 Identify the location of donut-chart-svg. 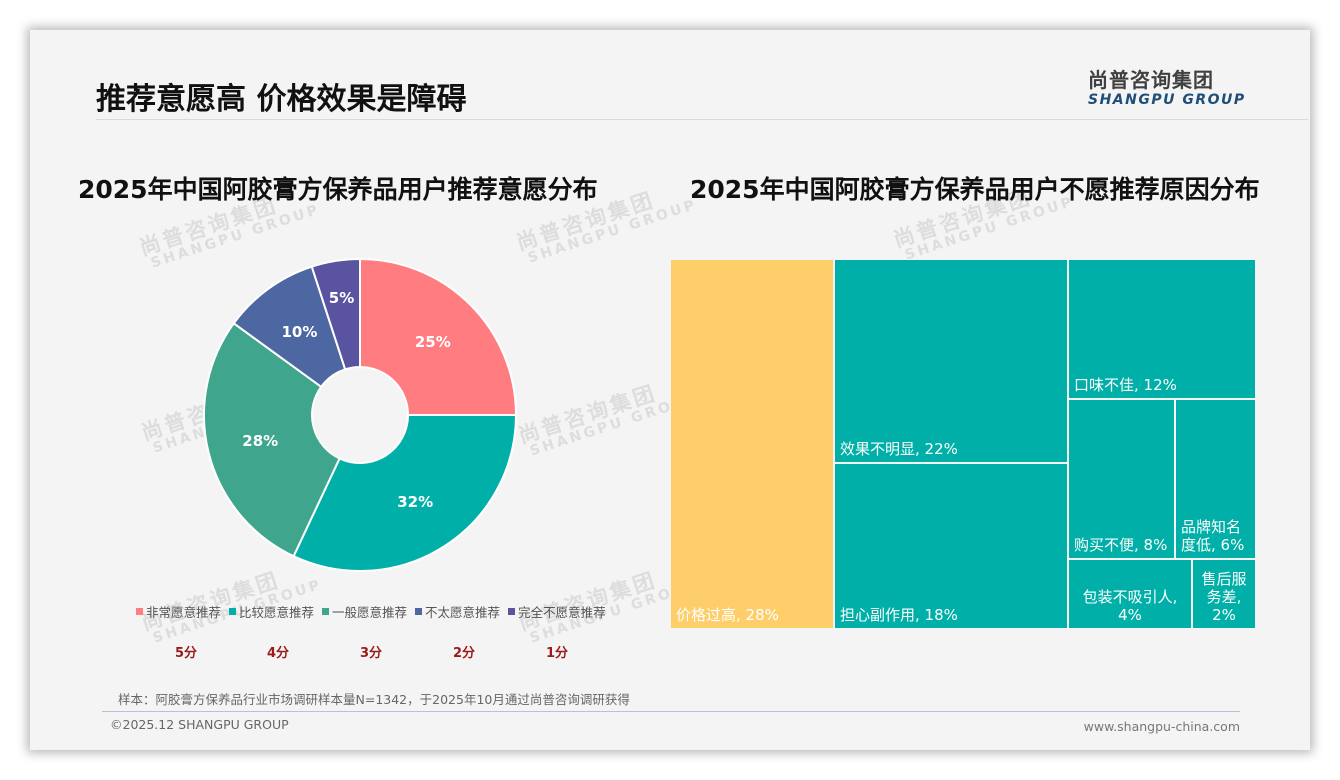
(360, 414).